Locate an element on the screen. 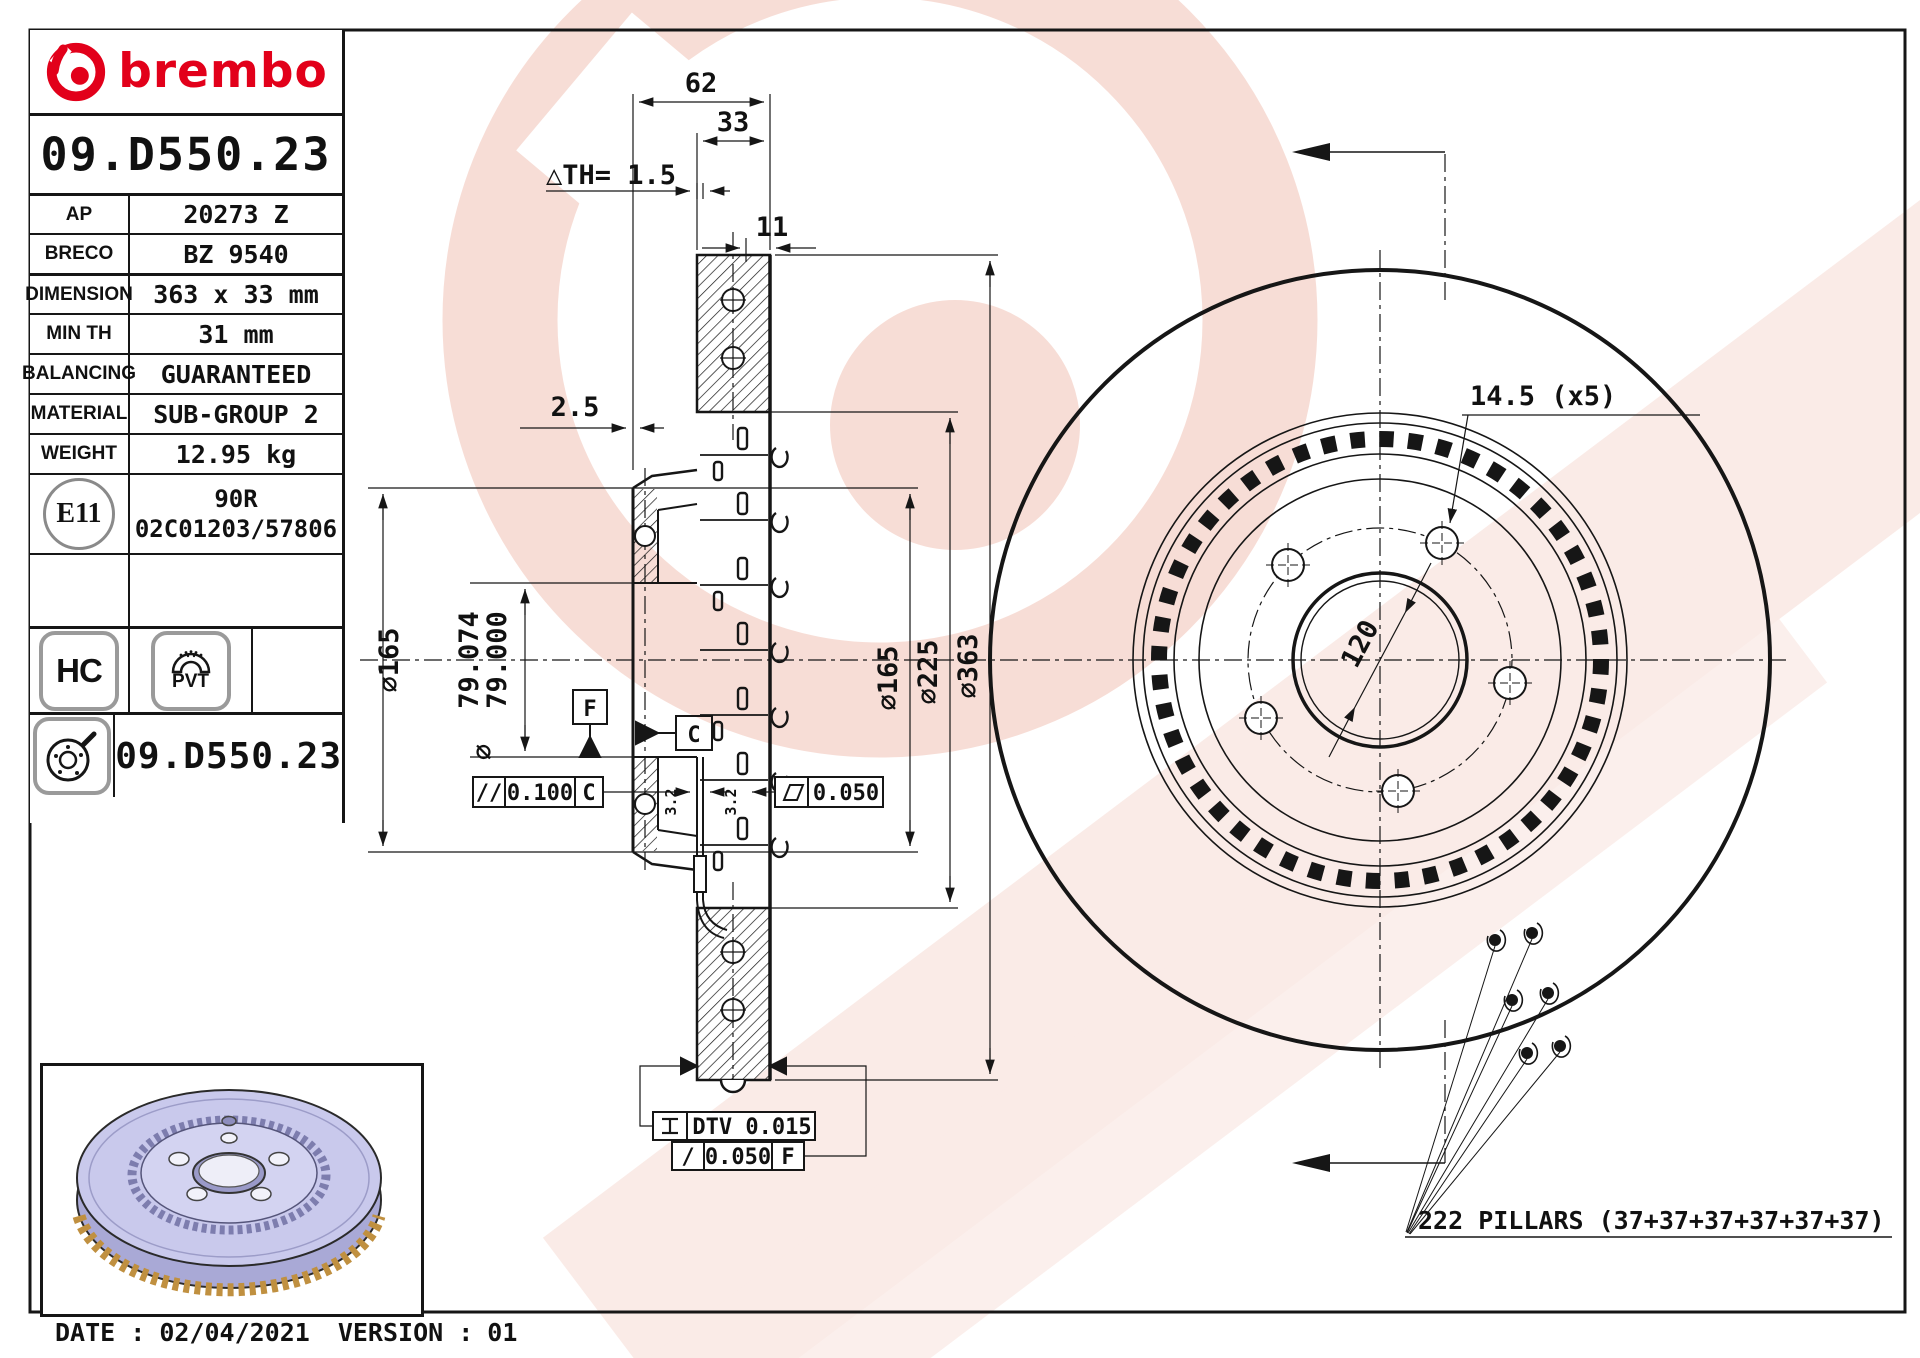 This screenshot has height=1358, width=1920. spec-value: SUB-GROUP 2 is located at coordinates (236, 414).